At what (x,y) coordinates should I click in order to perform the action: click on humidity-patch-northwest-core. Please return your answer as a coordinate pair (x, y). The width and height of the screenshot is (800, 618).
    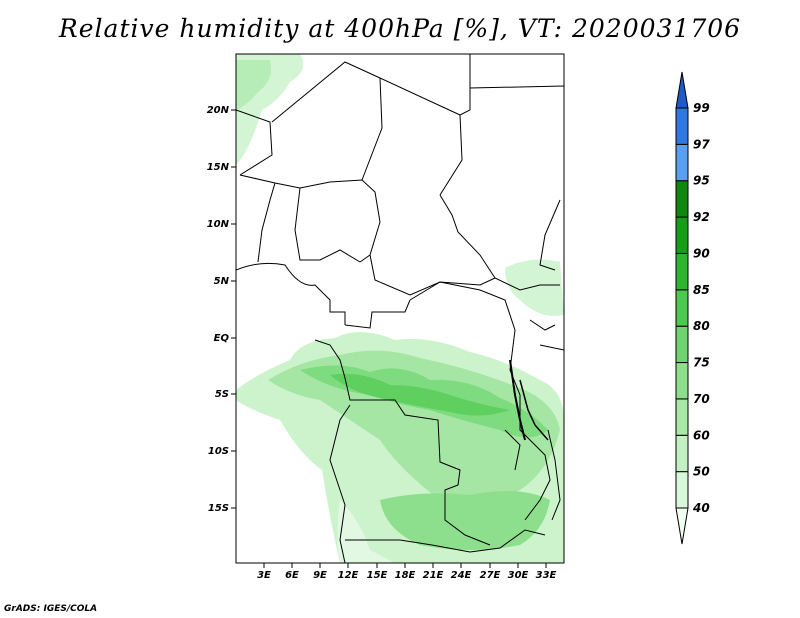
    Looking at the image, I should click on (254, 85).